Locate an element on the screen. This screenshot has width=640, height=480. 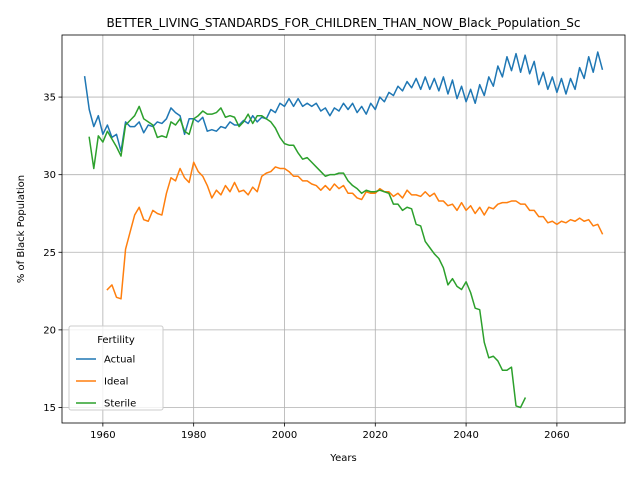
legend-items: Actual Ideal Sterile is located at coordinates (106, 382).